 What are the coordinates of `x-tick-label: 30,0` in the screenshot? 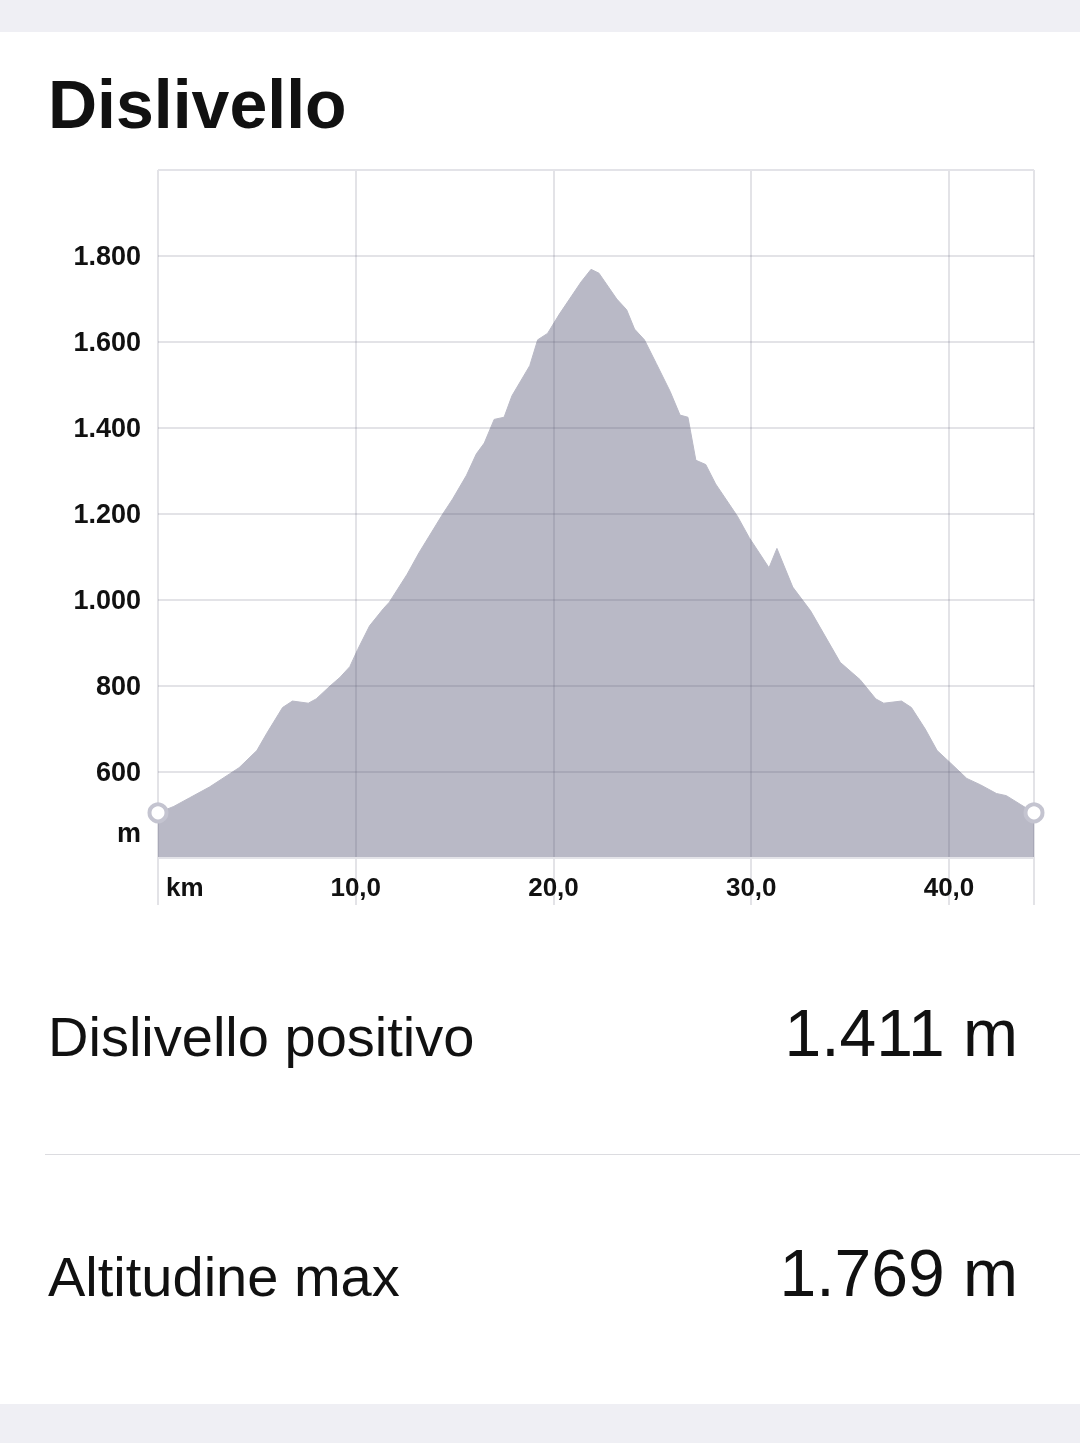 It's located at (751, 887).